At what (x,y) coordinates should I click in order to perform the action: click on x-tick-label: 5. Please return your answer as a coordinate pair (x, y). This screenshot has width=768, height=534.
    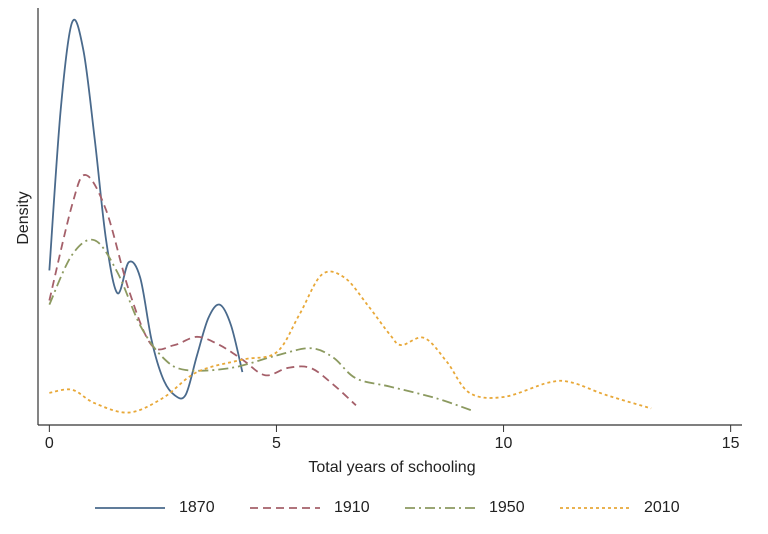
    Looking at the image, I should click on (276, 443).